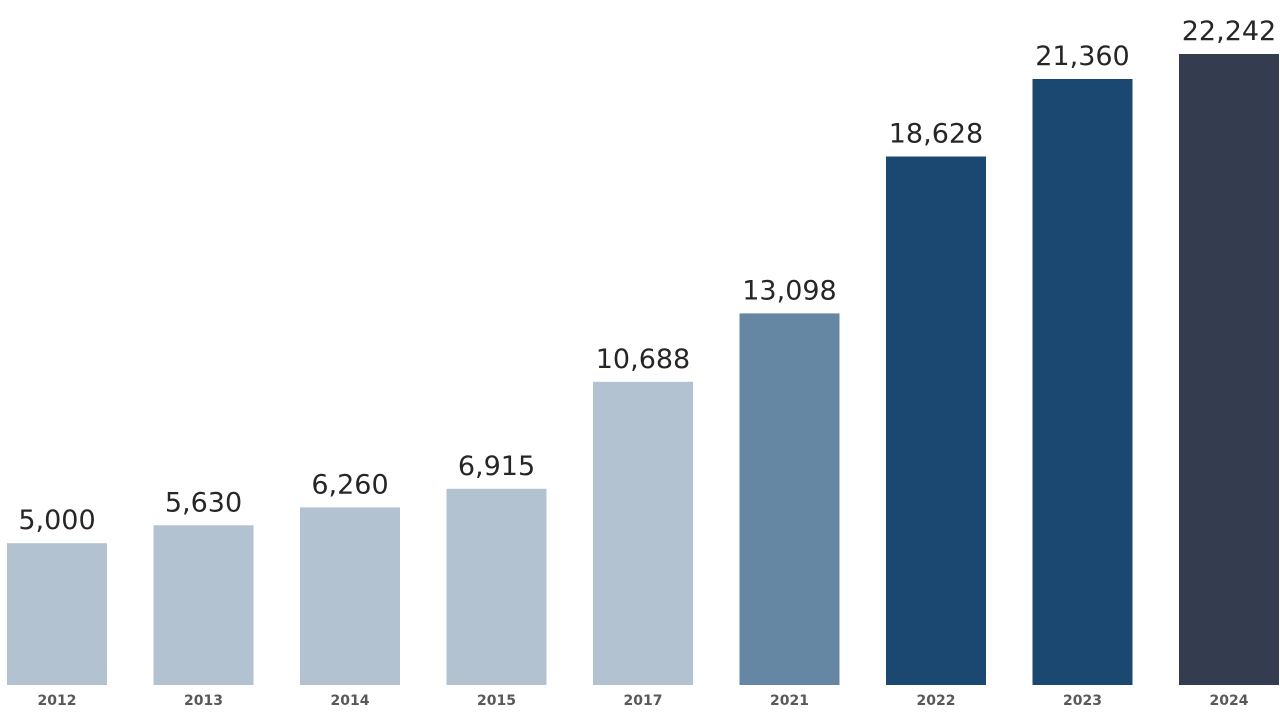 The width and height of the screenshot is (1280, 720). I want to click on x-axis-tick-labels: 2012 2013 2014 2015 2017 2021 2022 2023 2024, so click(643, 701).